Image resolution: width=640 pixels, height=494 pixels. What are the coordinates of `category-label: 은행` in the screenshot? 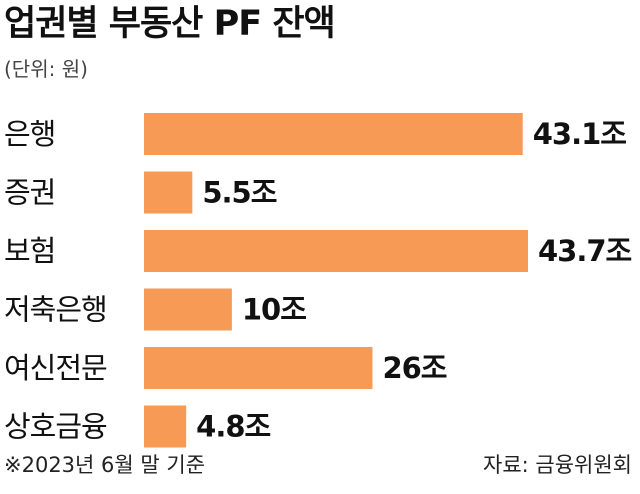 It's located at (29, 134).